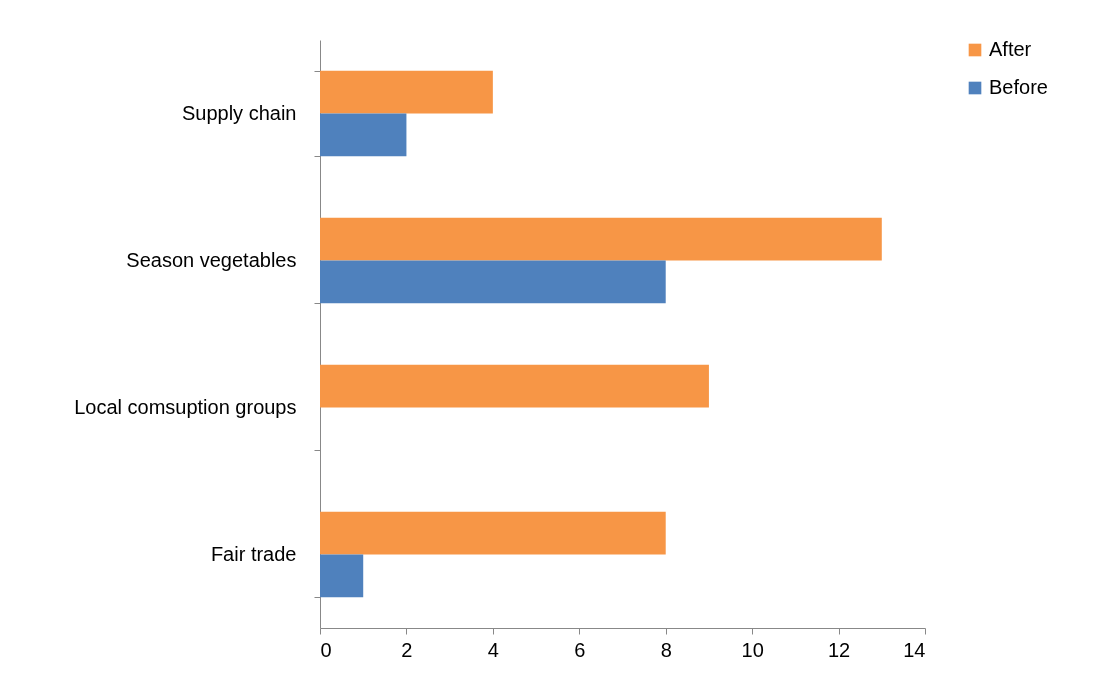 This screenshot has height=691, width=1096. What do you see at coordinates (752, 649) in the screenshot?
I see `x-tick-label: 10` at bounding box center [752, 649].